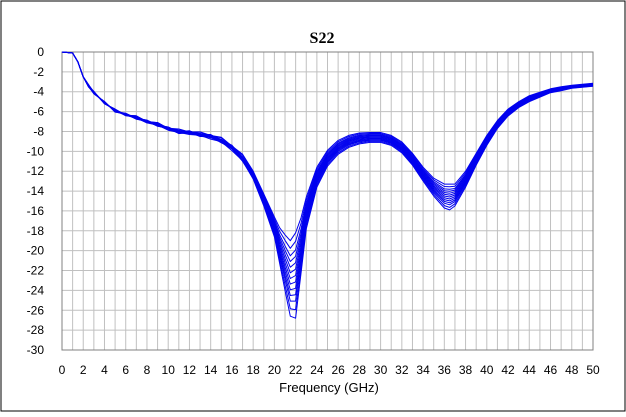  Describe the element at coordinates (211, 370) in the screenshot. I see `x-tick-label: 14` at that location.